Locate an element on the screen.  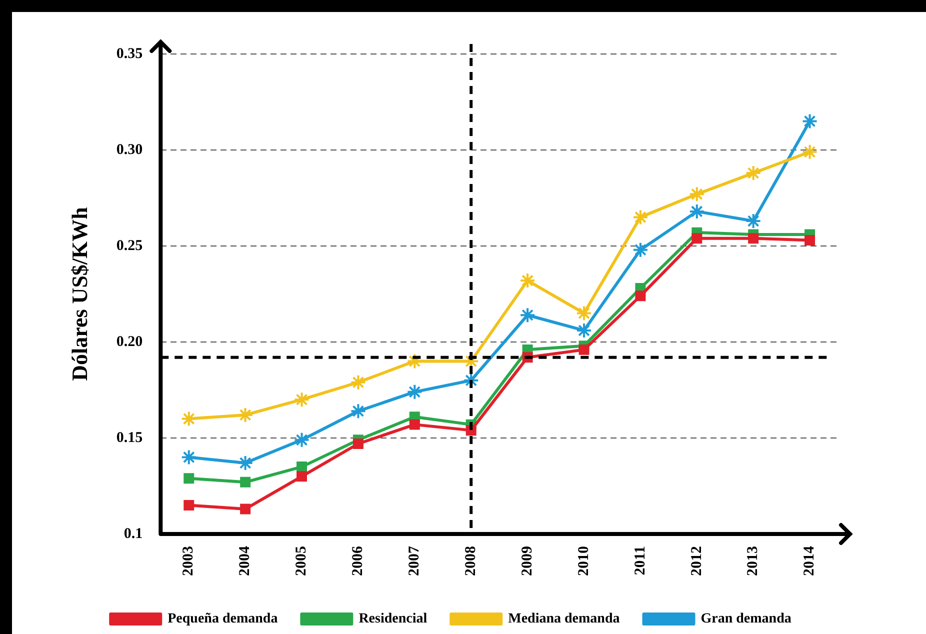
legend-label: Residencial is located at coordinates (393, 619).